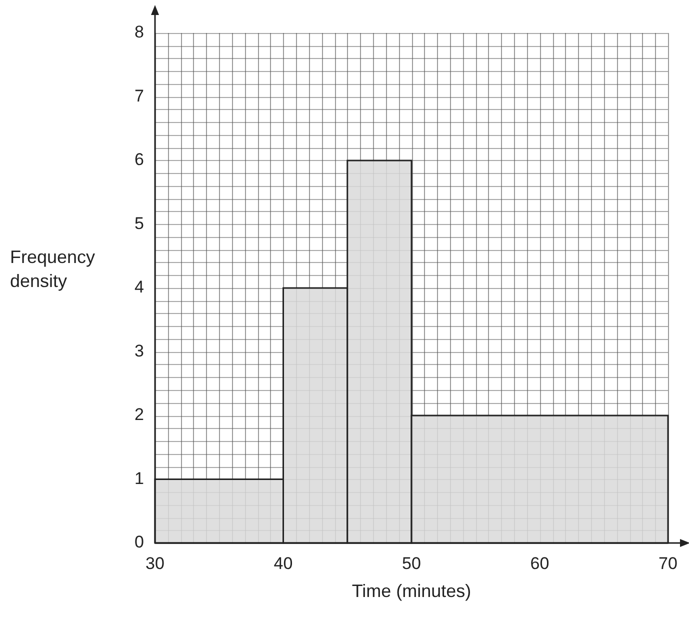  Describe the element at coordinates (668, 563) in the screenshot. I see `x-tick-label: 70` at that location.